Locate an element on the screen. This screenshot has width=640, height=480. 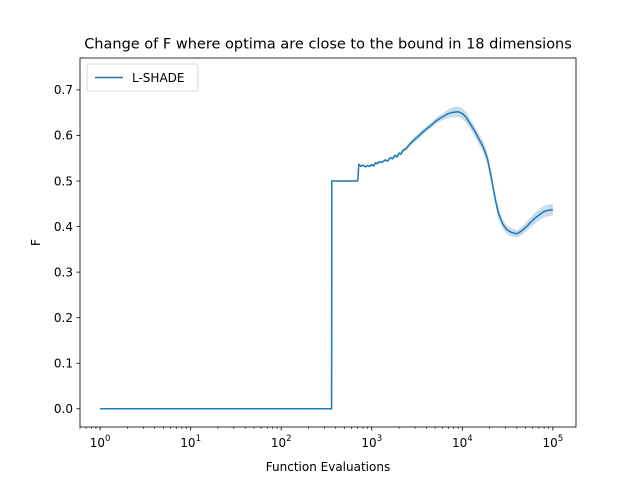
x-tick-label: 10³ is located at coordinates (371, 442).